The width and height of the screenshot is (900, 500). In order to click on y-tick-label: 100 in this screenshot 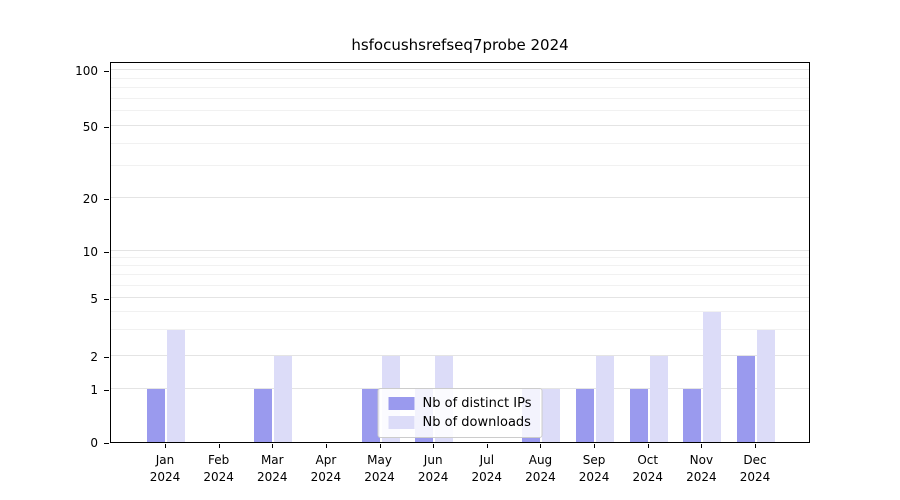, I will do `click(86, 71)`.